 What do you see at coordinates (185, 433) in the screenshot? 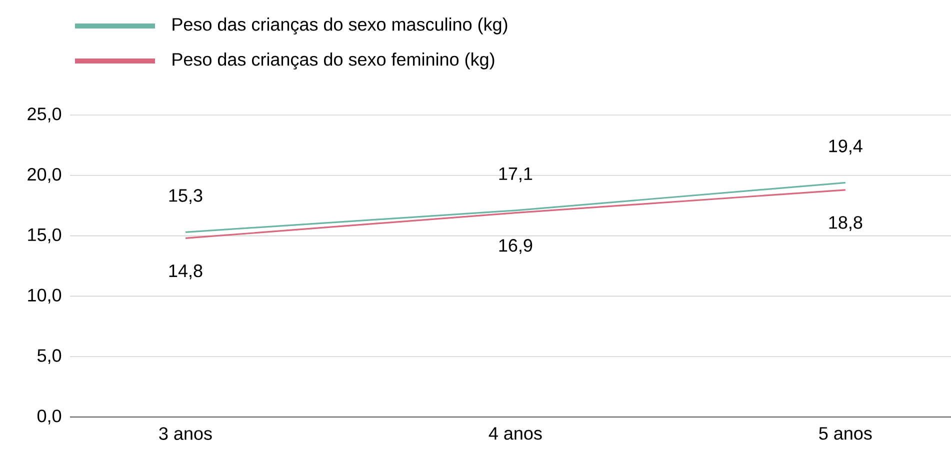
I see `x-tick-label: 3 anos` at bounding box center [185, 433].